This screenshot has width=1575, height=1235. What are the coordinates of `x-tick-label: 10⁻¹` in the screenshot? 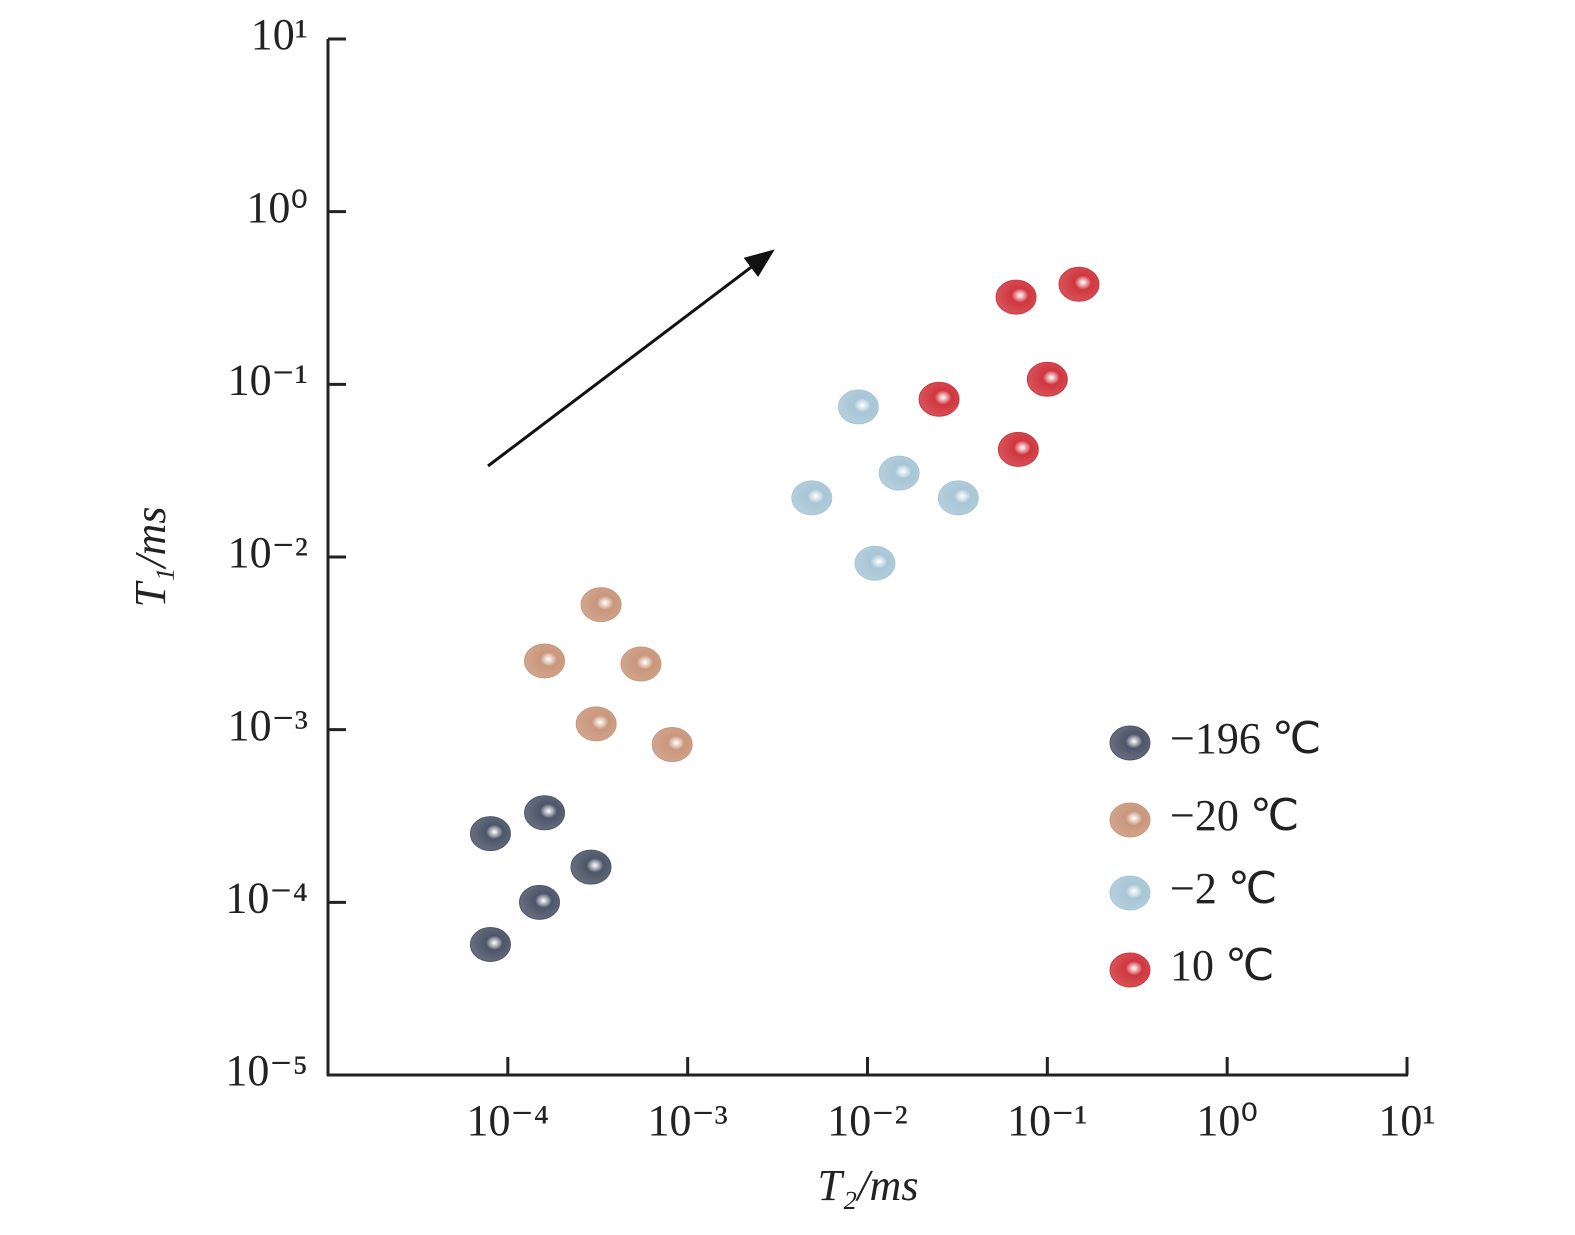 It's located at (1047, 1120).